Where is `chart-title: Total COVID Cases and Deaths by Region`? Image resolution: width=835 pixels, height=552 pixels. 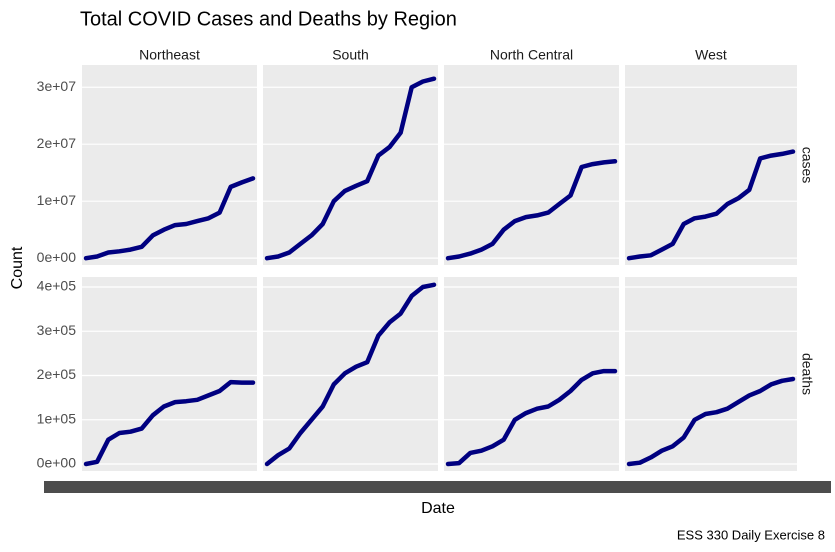
chart-title: Total COVID Cases and Deaths by Region is located at coordinates (268, 19).